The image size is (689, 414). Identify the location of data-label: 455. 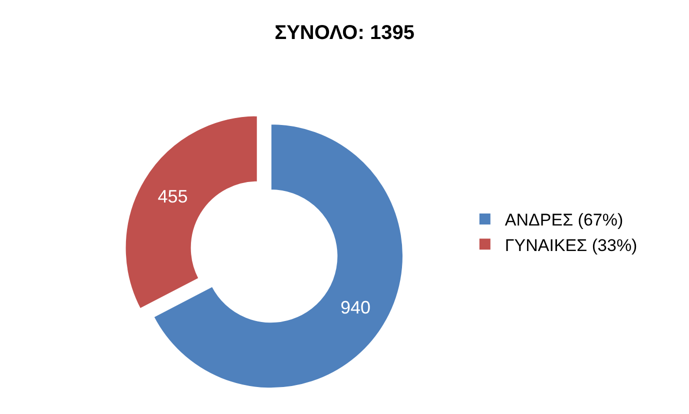
(173, 196).